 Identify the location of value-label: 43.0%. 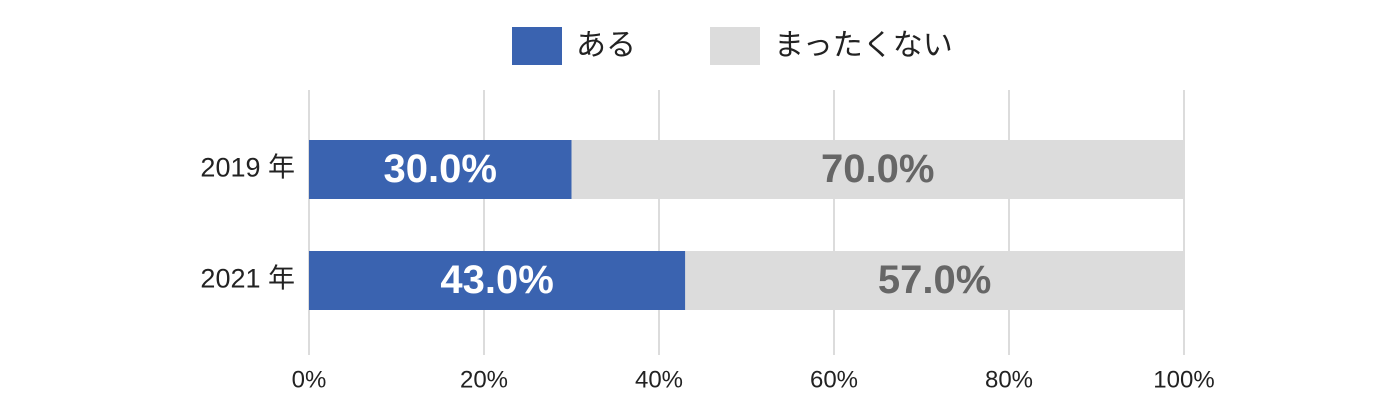
(496, 280).